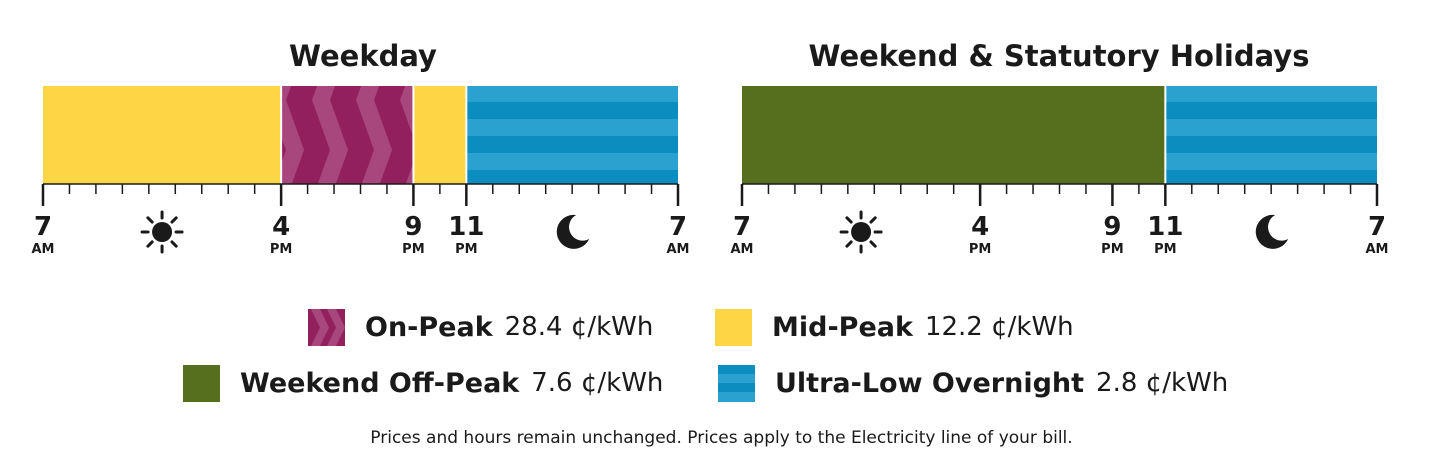 This screenshot has width=1443, height=473. Describe the element at coordinates (579, 327) in the screenshot. I see `legend-price-on-peak: 28.4 ¢/kWh` at that location.